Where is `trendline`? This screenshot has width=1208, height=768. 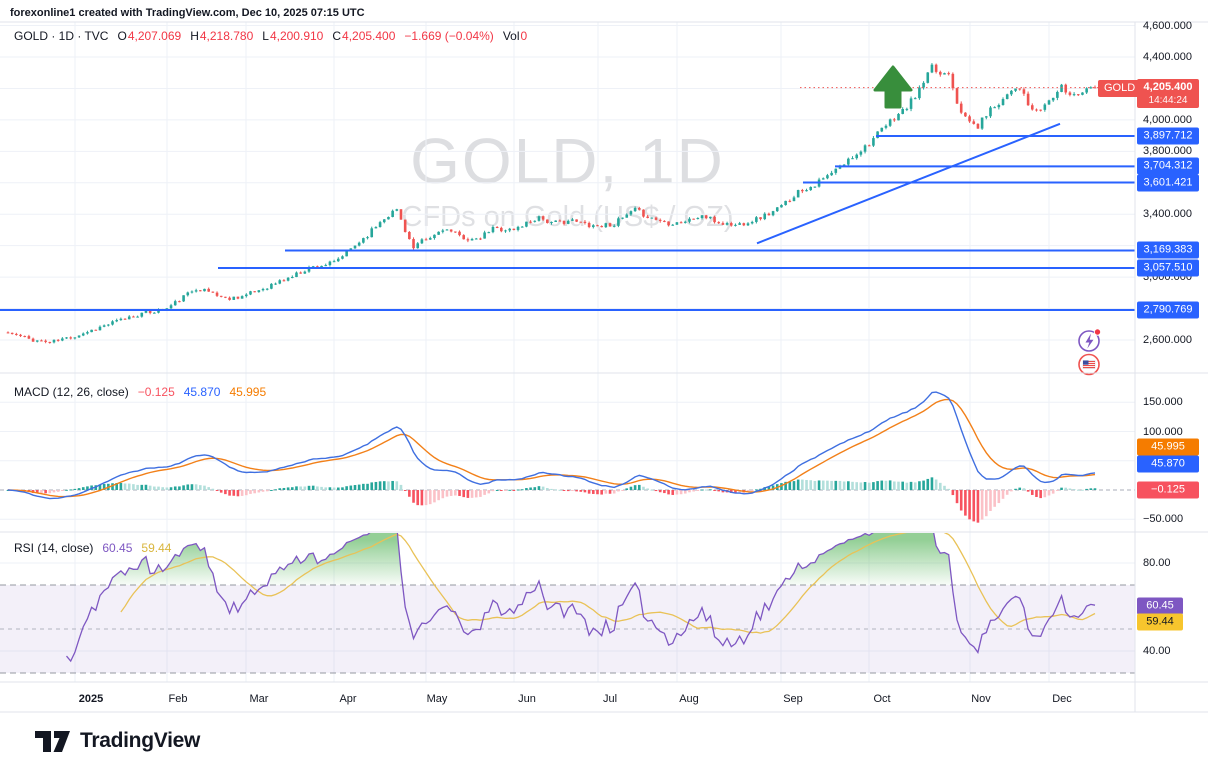 trendline is located at coordinates (908, 183).